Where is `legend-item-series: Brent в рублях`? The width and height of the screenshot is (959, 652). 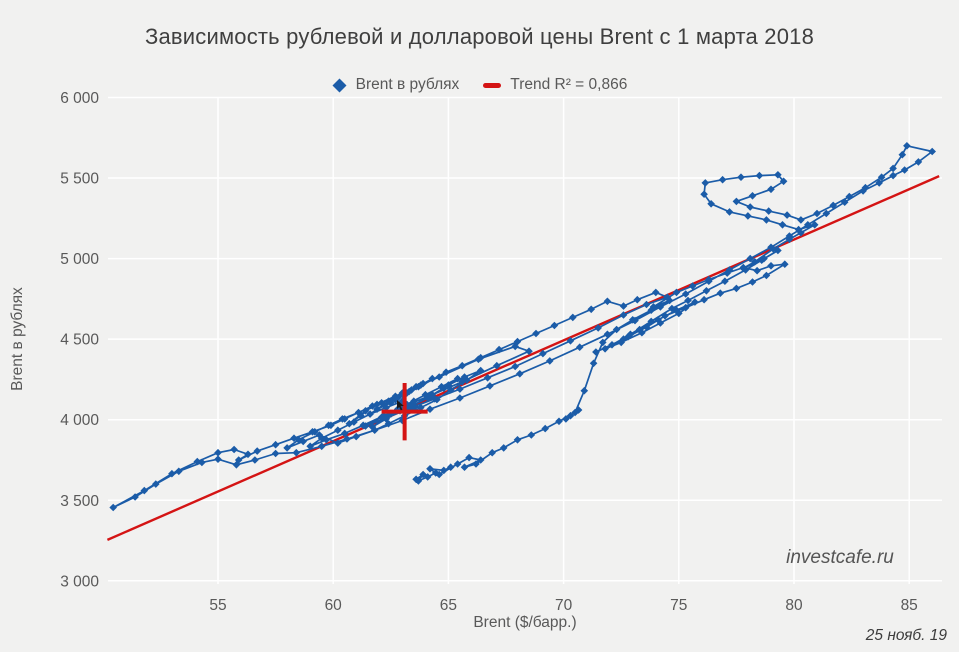 legend-item-series: Brent в рублях is located at coordinates (396, 85).